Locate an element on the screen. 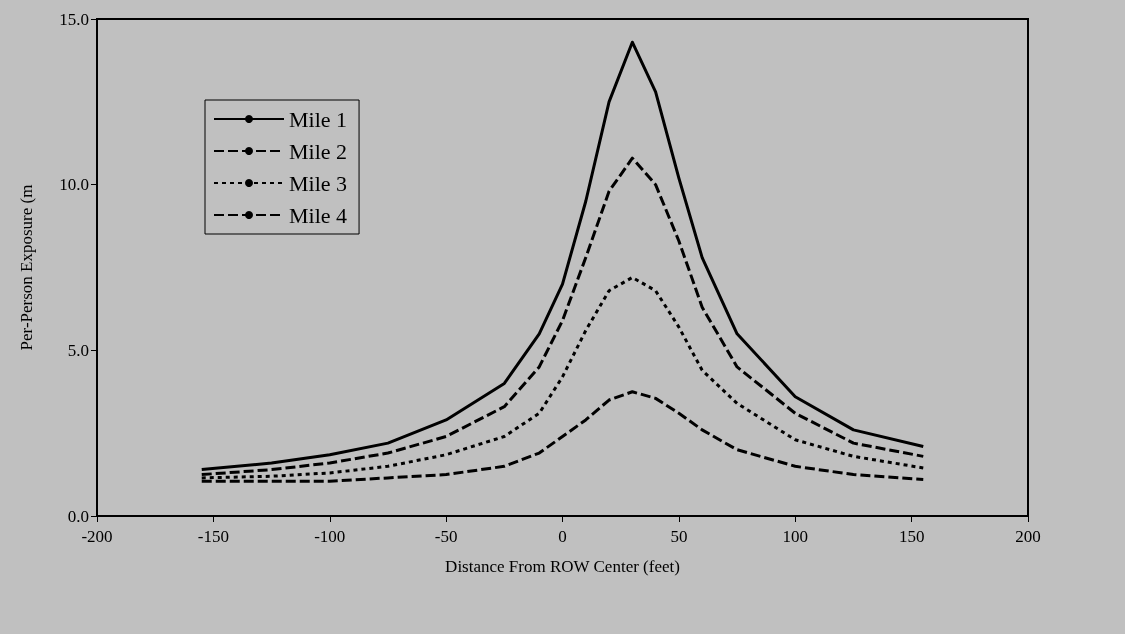  x-tick-label: -200 is located at coordinates (97, 536).